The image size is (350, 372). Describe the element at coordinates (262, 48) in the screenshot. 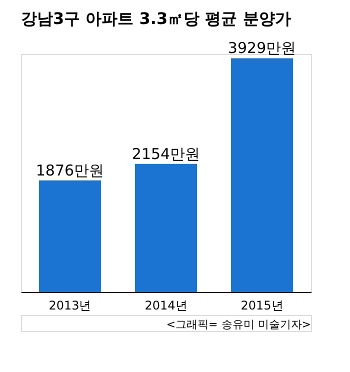

I see `data-label: 3929만원` at that location.